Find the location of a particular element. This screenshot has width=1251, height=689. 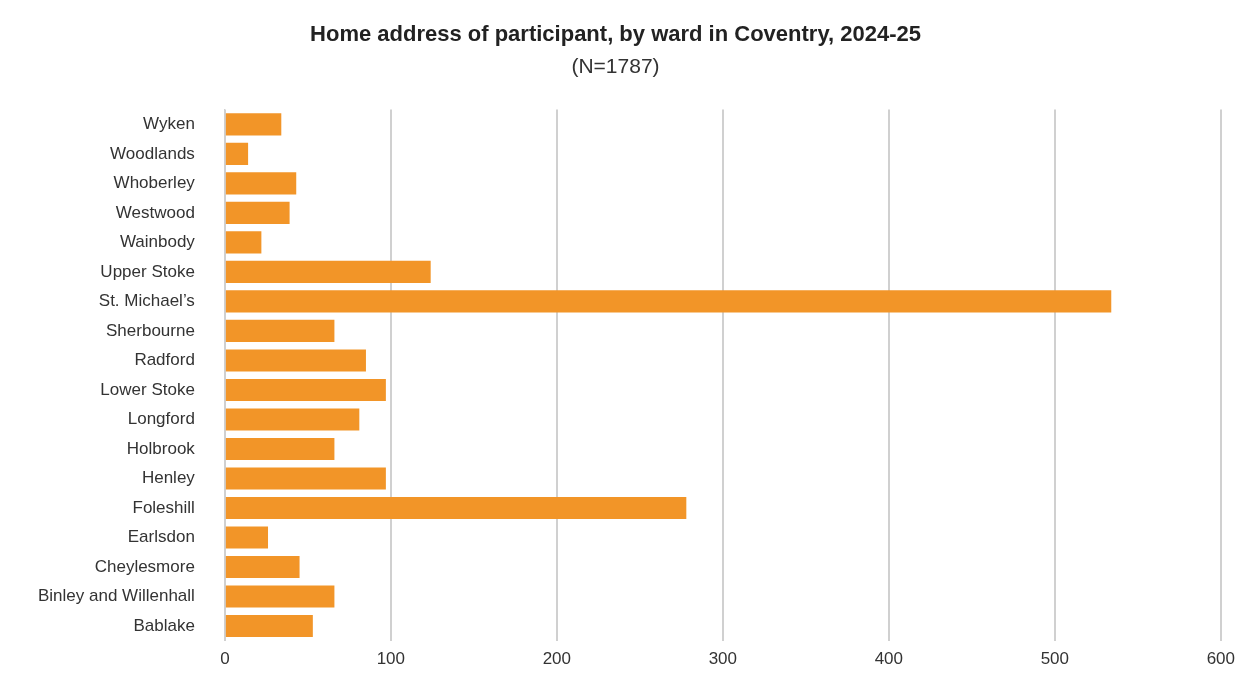

y-tick-label: Foleshill is located at coordinates (163, 507).